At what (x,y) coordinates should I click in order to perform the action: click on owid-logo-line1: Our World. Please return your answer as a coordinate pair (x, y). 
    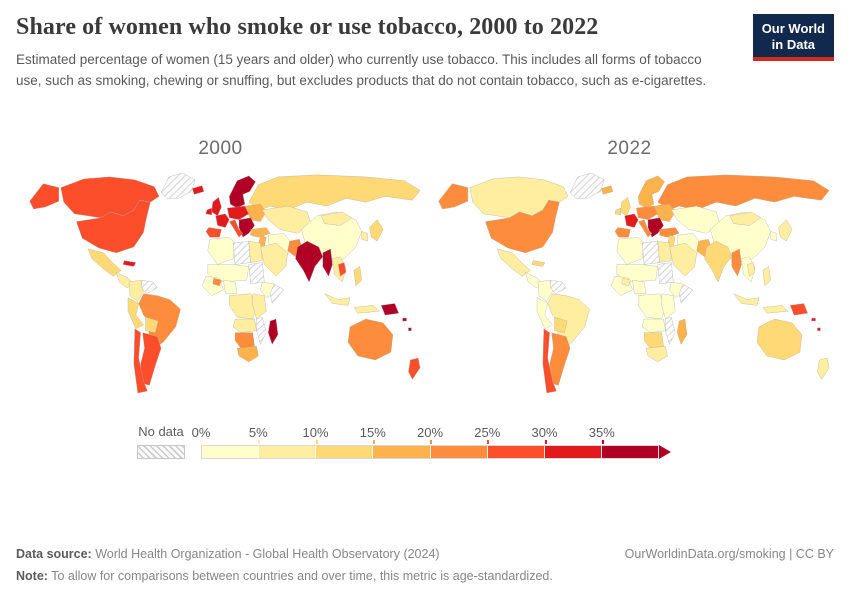
    Looking at the image, I should click on (793, 28).